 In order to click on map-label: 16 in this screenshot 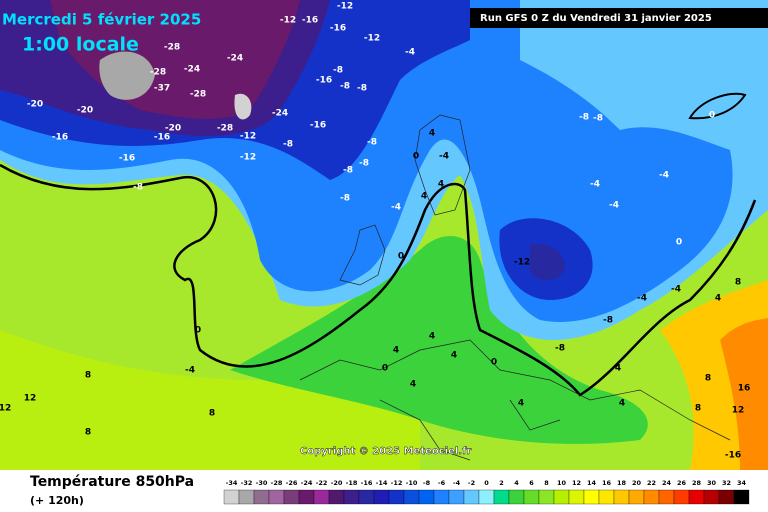, I will do `click(744, 389)`.